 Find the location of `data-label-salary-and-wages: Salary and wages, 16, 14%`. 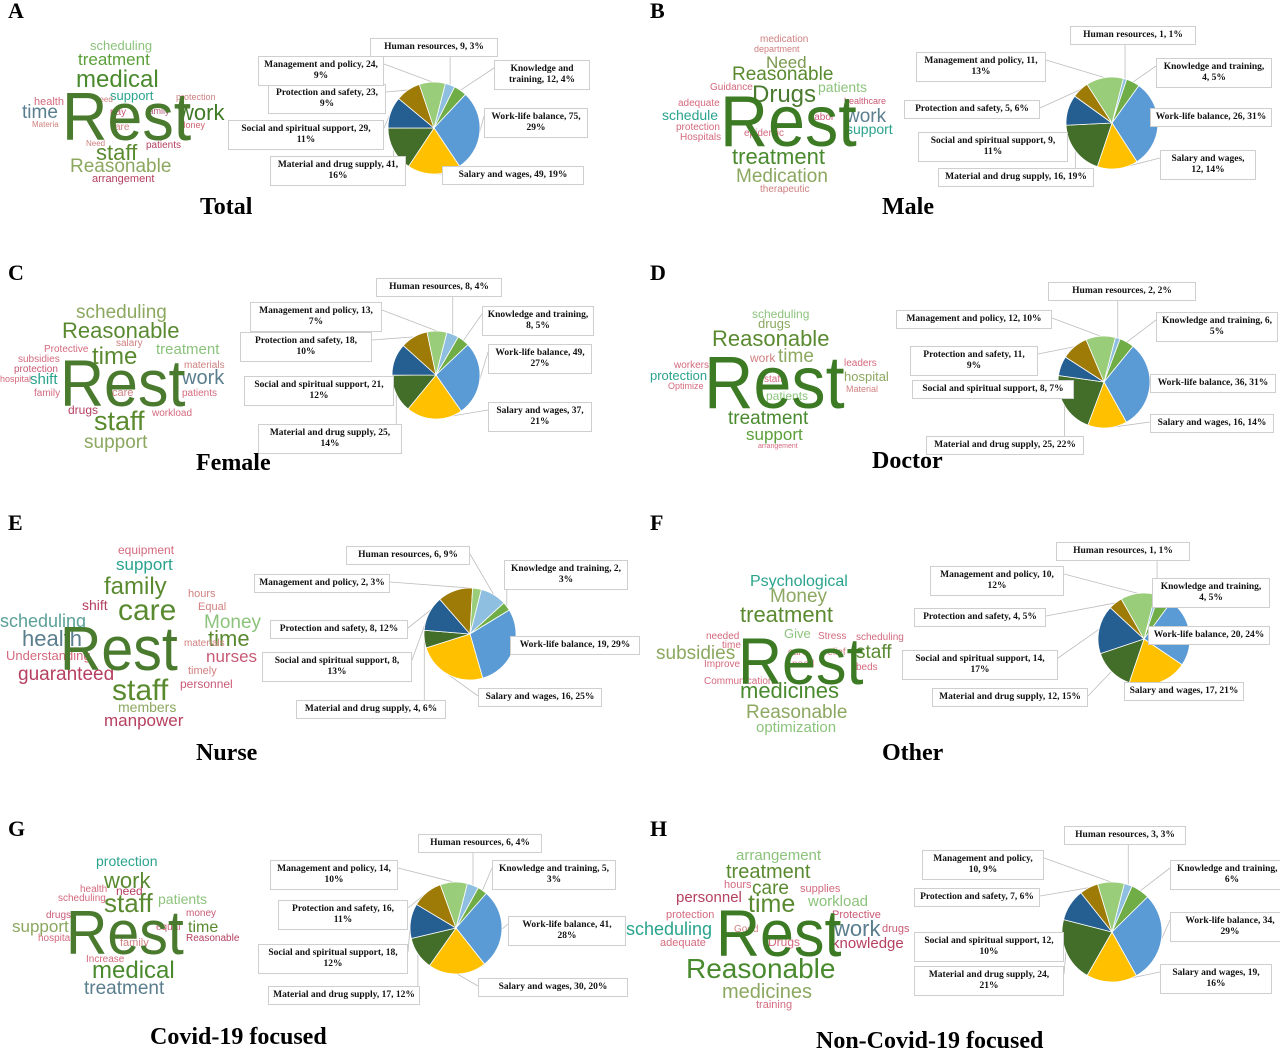

data-label-salary-and-wages: Salary and wages, 16, 14% is located at coordinates (1212, 423).